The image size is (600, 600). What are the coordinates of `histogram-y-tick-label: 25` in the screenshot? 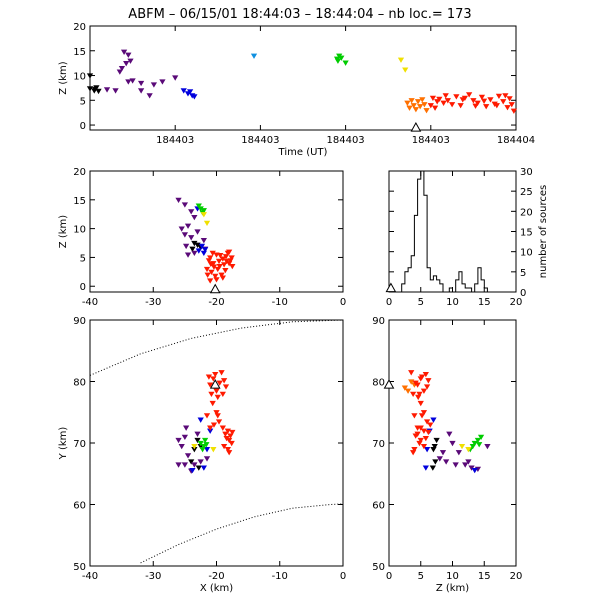 It's located at (526, 192).